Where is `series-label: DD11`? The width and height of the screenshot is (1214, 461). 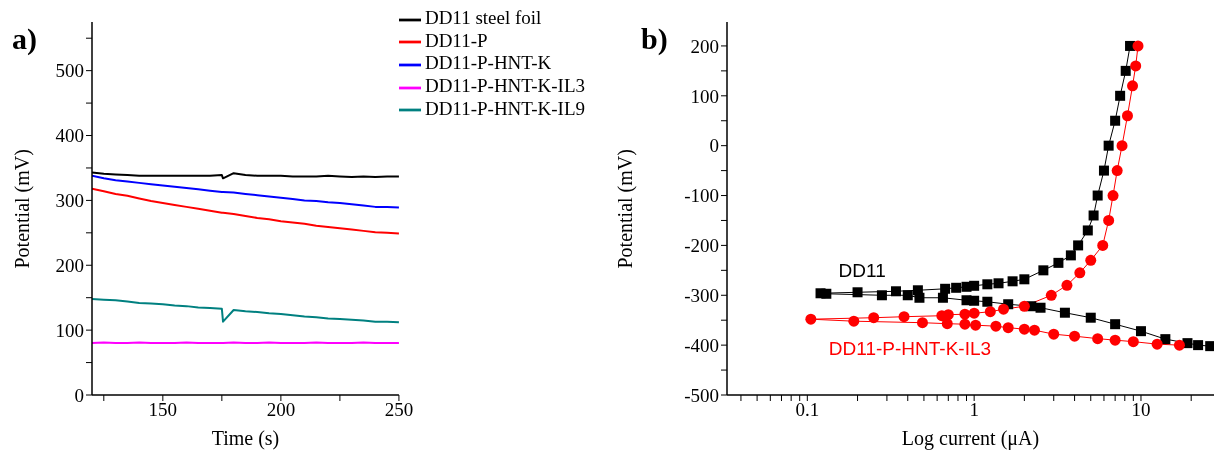
series-label: DD11 is located at coordinates (862, 271).